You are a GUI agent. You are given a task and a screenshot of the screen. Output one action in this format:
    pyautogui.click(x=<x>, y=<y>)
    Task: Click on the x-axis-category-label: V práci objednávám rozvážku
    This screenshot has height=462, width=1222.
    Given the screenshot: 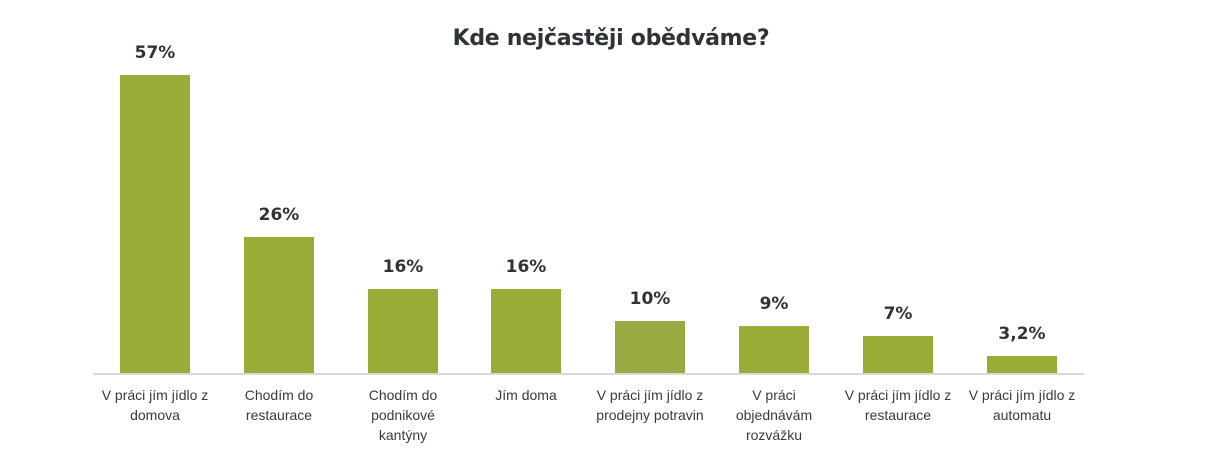 What is the action you would take?
    pyautogui.click(x=774, y=415)
    